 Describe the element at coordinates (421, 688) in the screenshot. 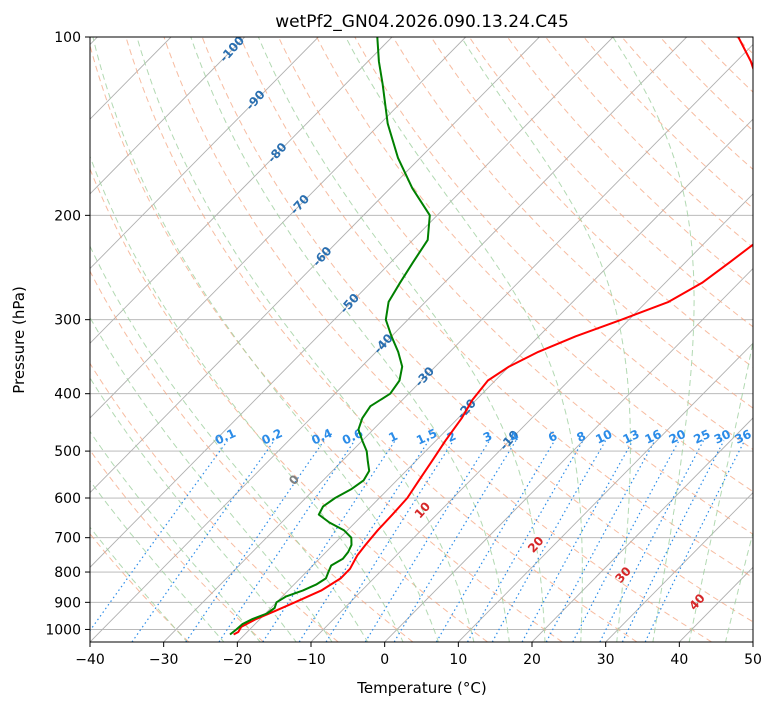

I see `x-axis-label: Temperature (°C)` at that location.